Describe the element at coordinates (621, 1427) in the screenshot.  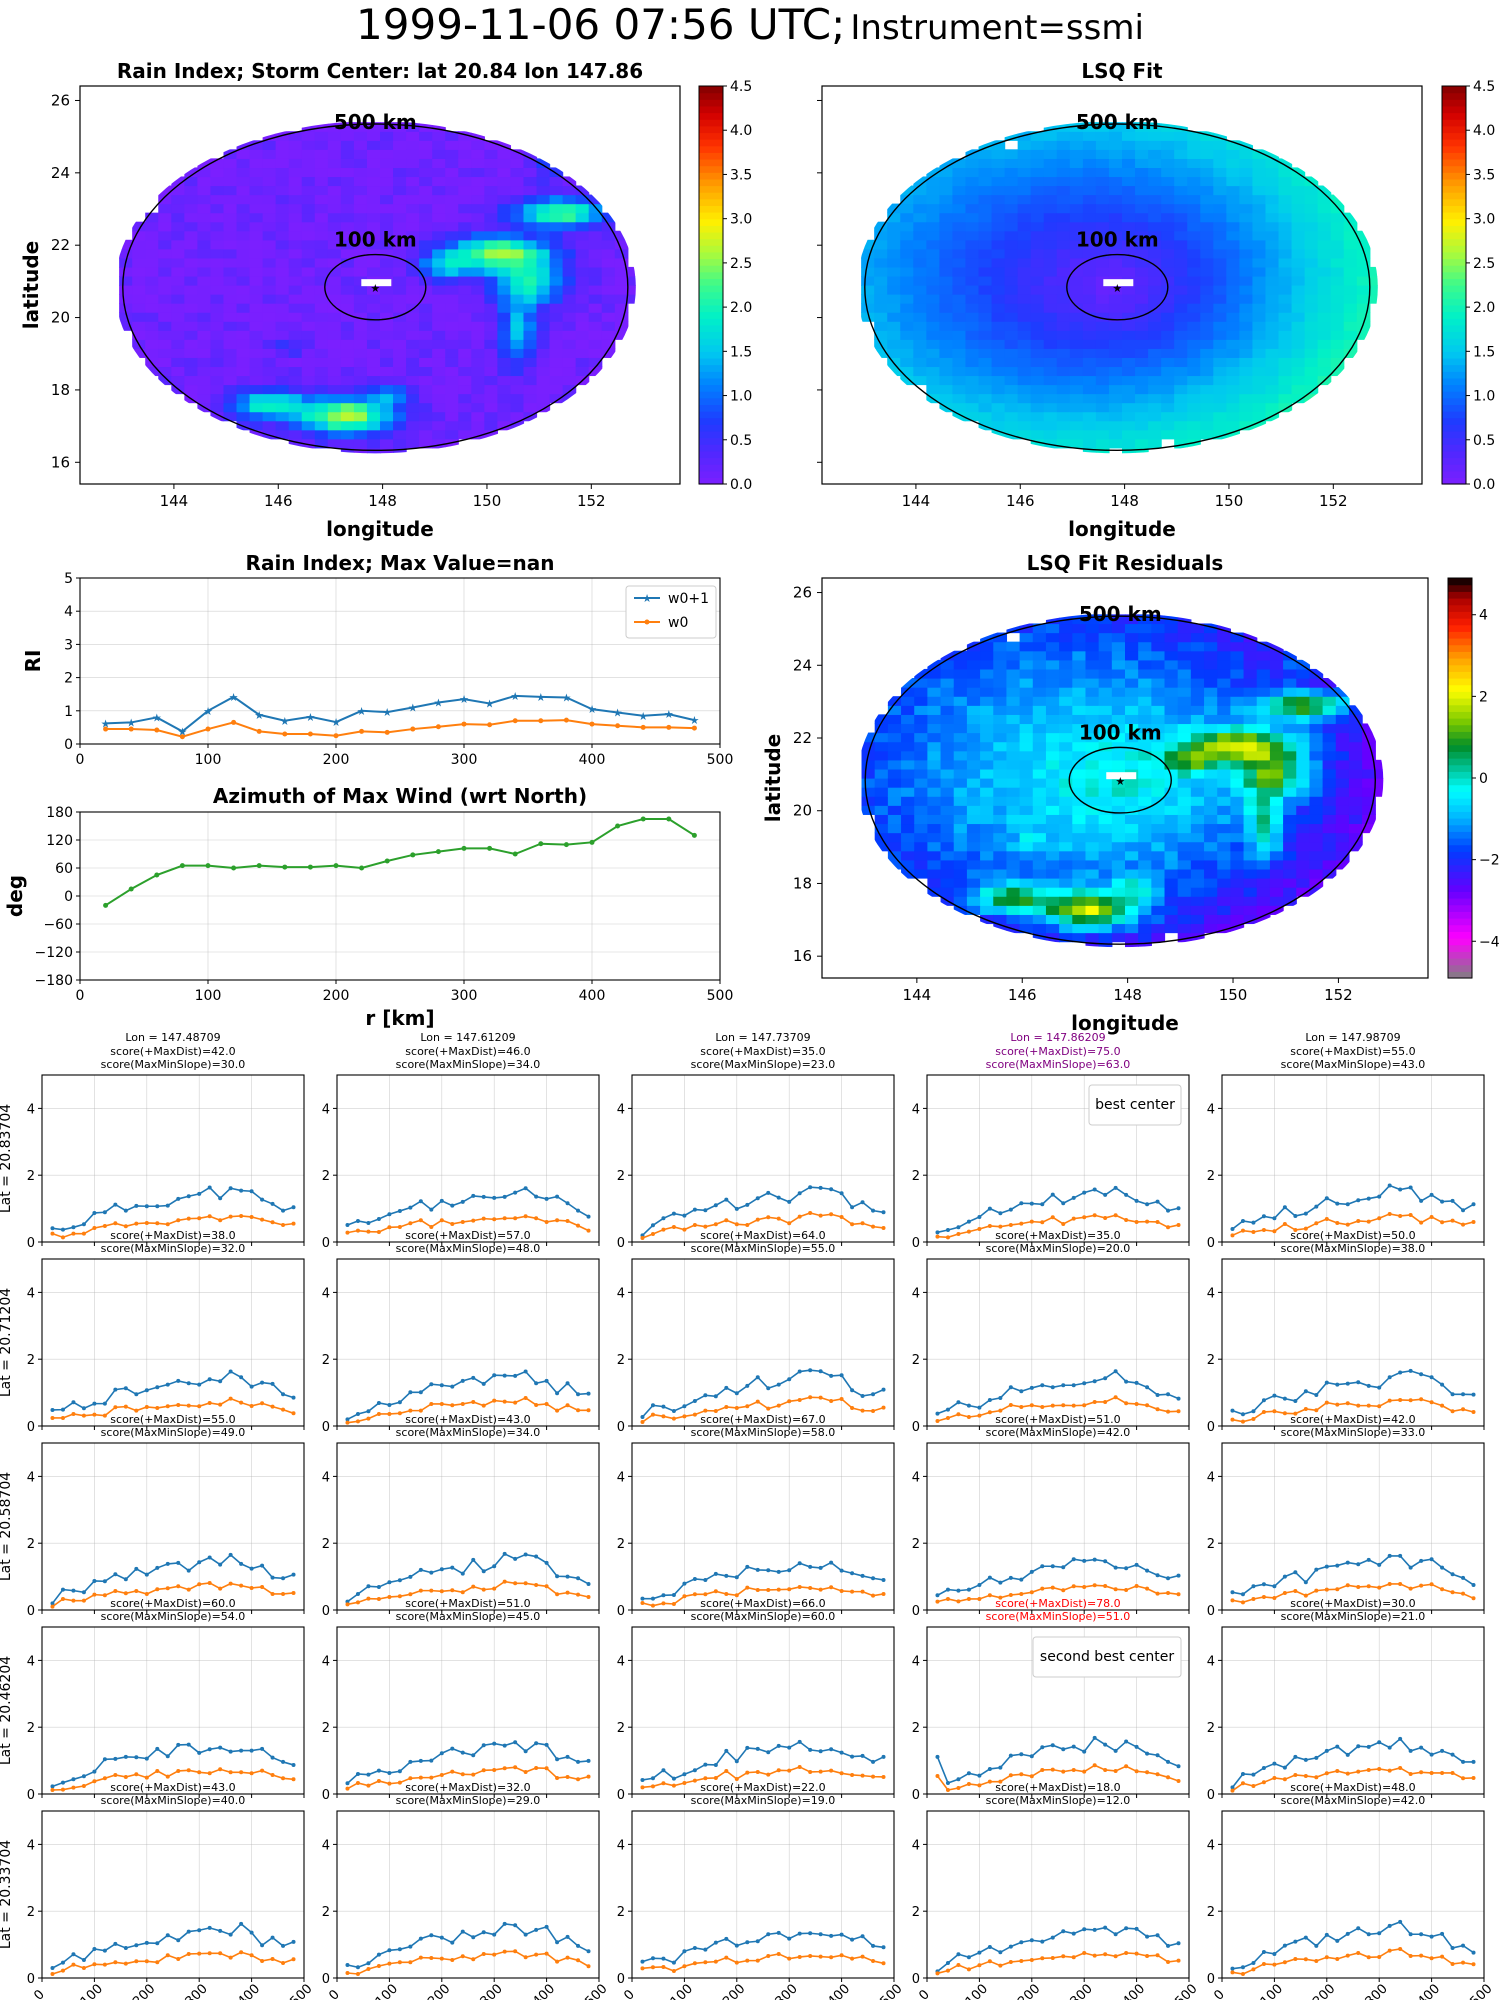
I see `y-tick-label: 0` at that location.